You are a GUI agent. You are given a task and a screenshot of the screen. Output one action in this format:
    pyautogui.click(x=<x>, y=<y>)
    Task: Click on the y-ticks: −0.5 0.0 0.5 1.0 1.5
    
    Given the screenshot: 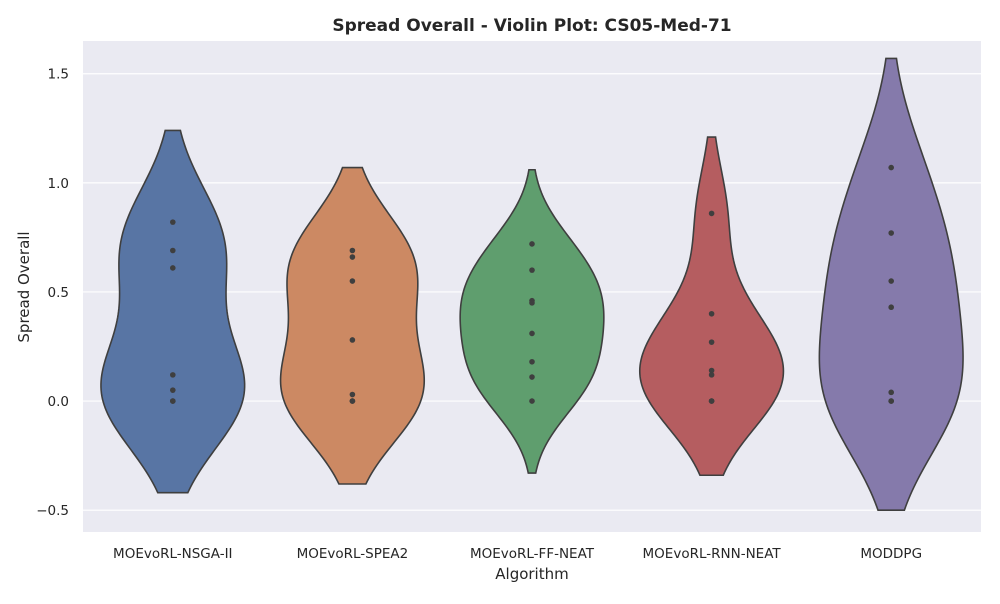 What is the action you would take?
    pyautogui.click(x=52, y=293)
    